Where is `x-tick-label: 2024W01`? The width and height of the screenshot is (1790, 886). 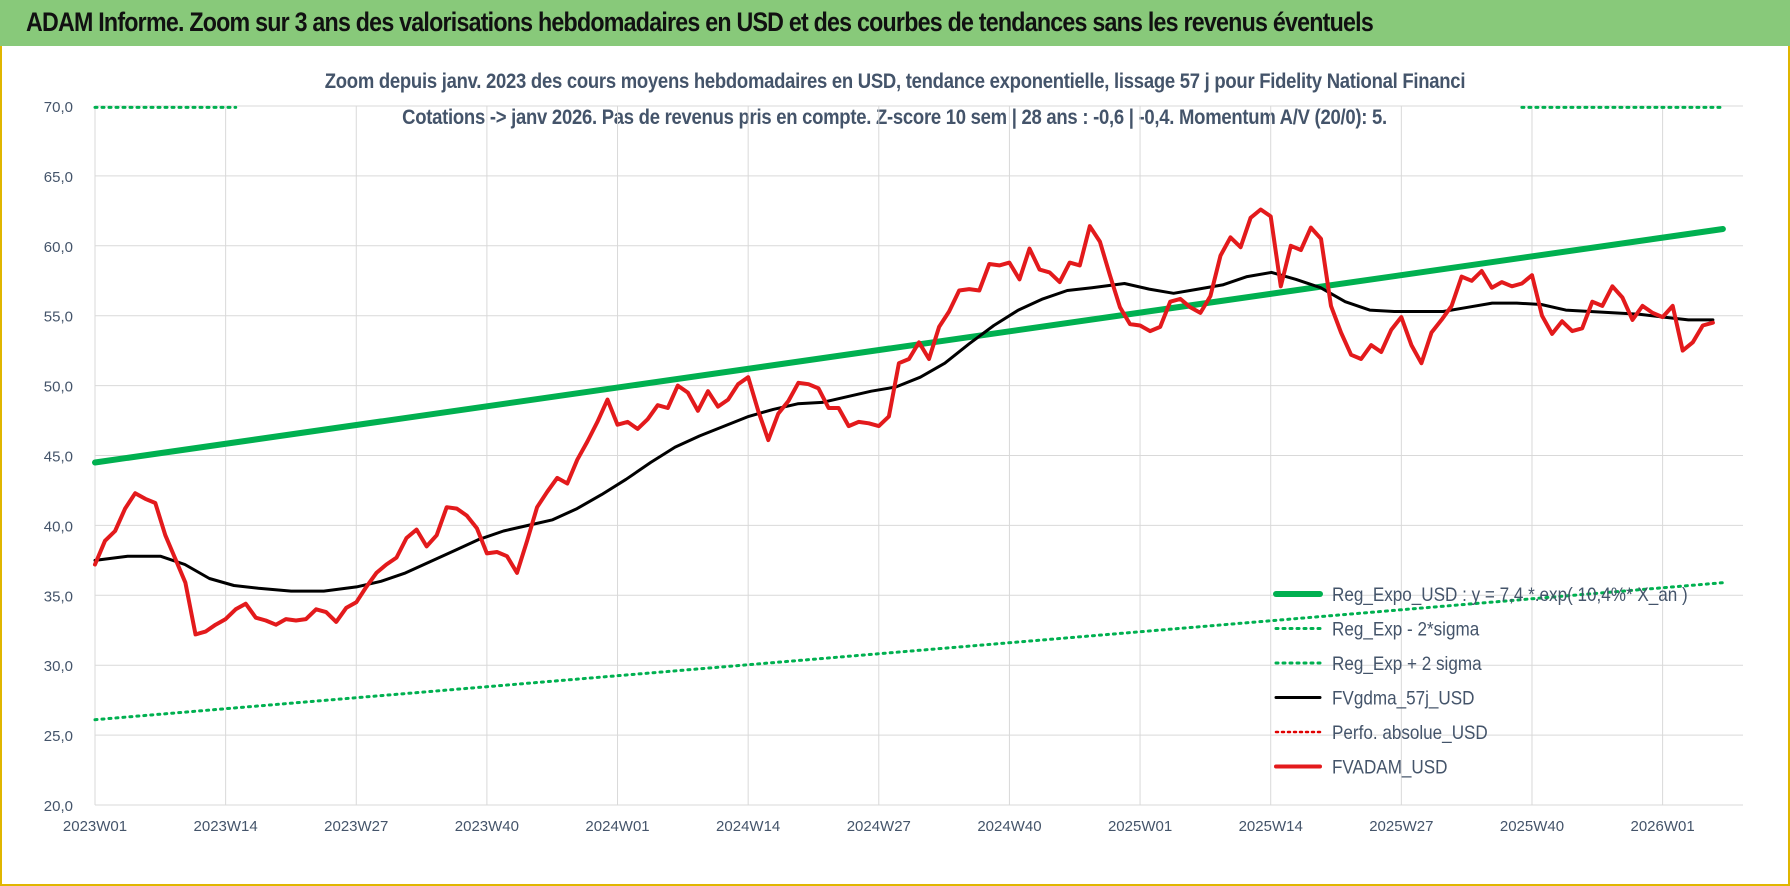 x-tick-label: 2024W01 is located at coordinates (617, 826).